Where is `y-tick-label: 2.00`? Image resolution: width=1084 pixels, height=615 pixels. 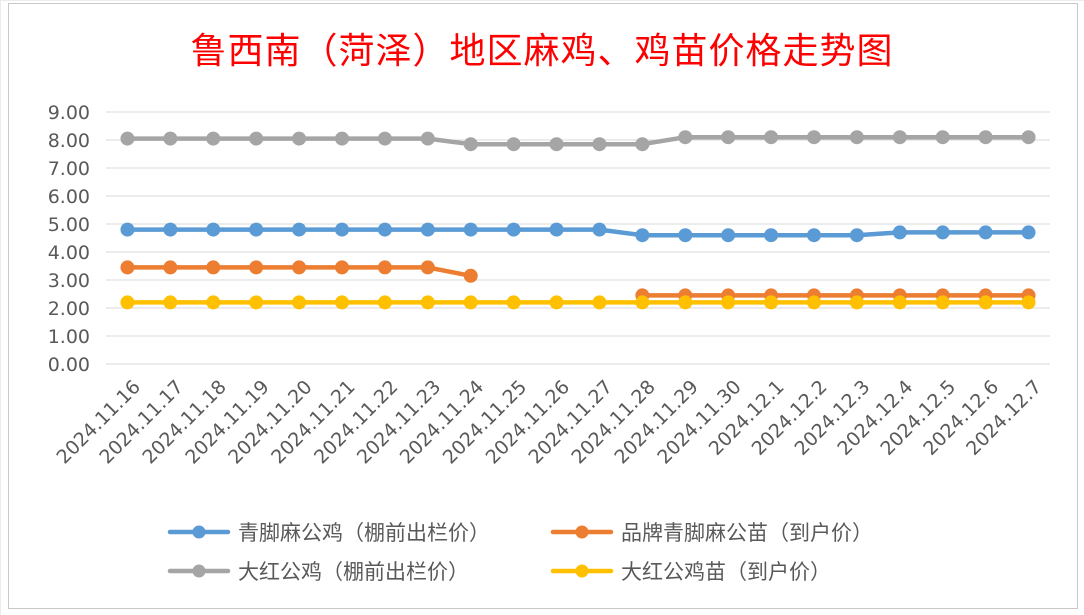
y-tick-label: 2.00 is located at coordinates (69, 309).